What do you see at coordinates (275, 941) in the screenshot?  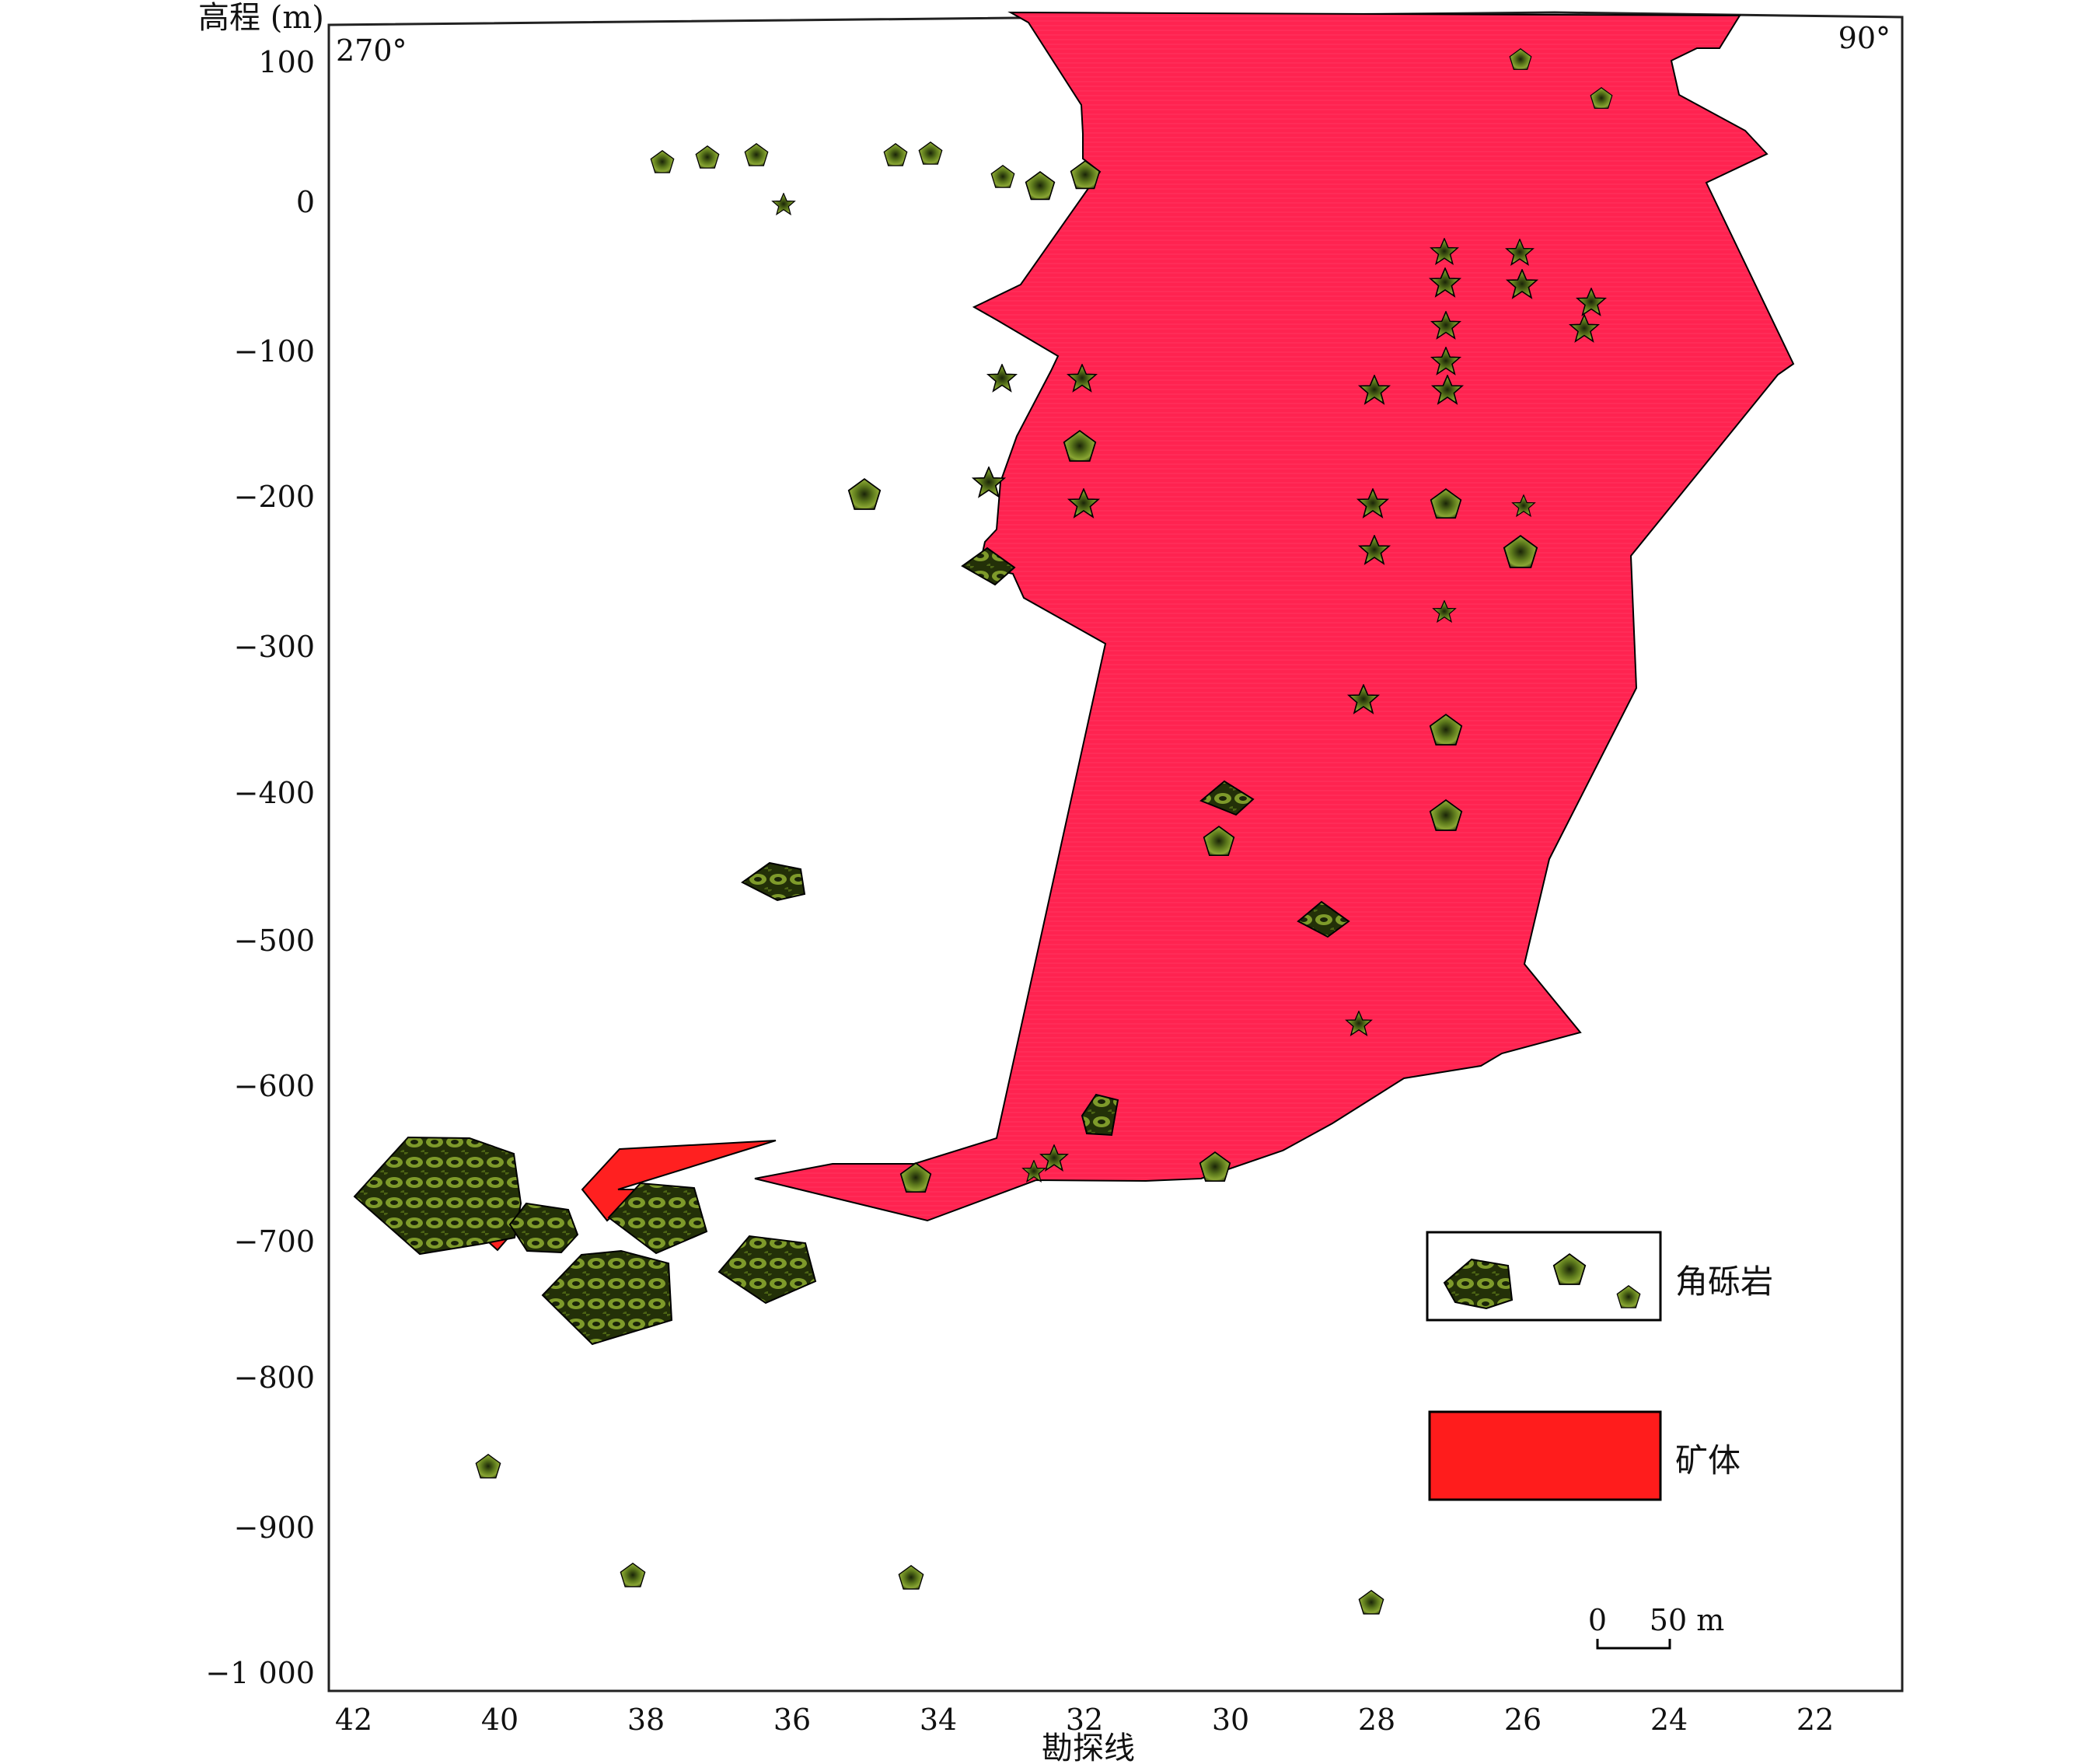 I see `y-tick-label: −500` at bounding box center [275, 941].